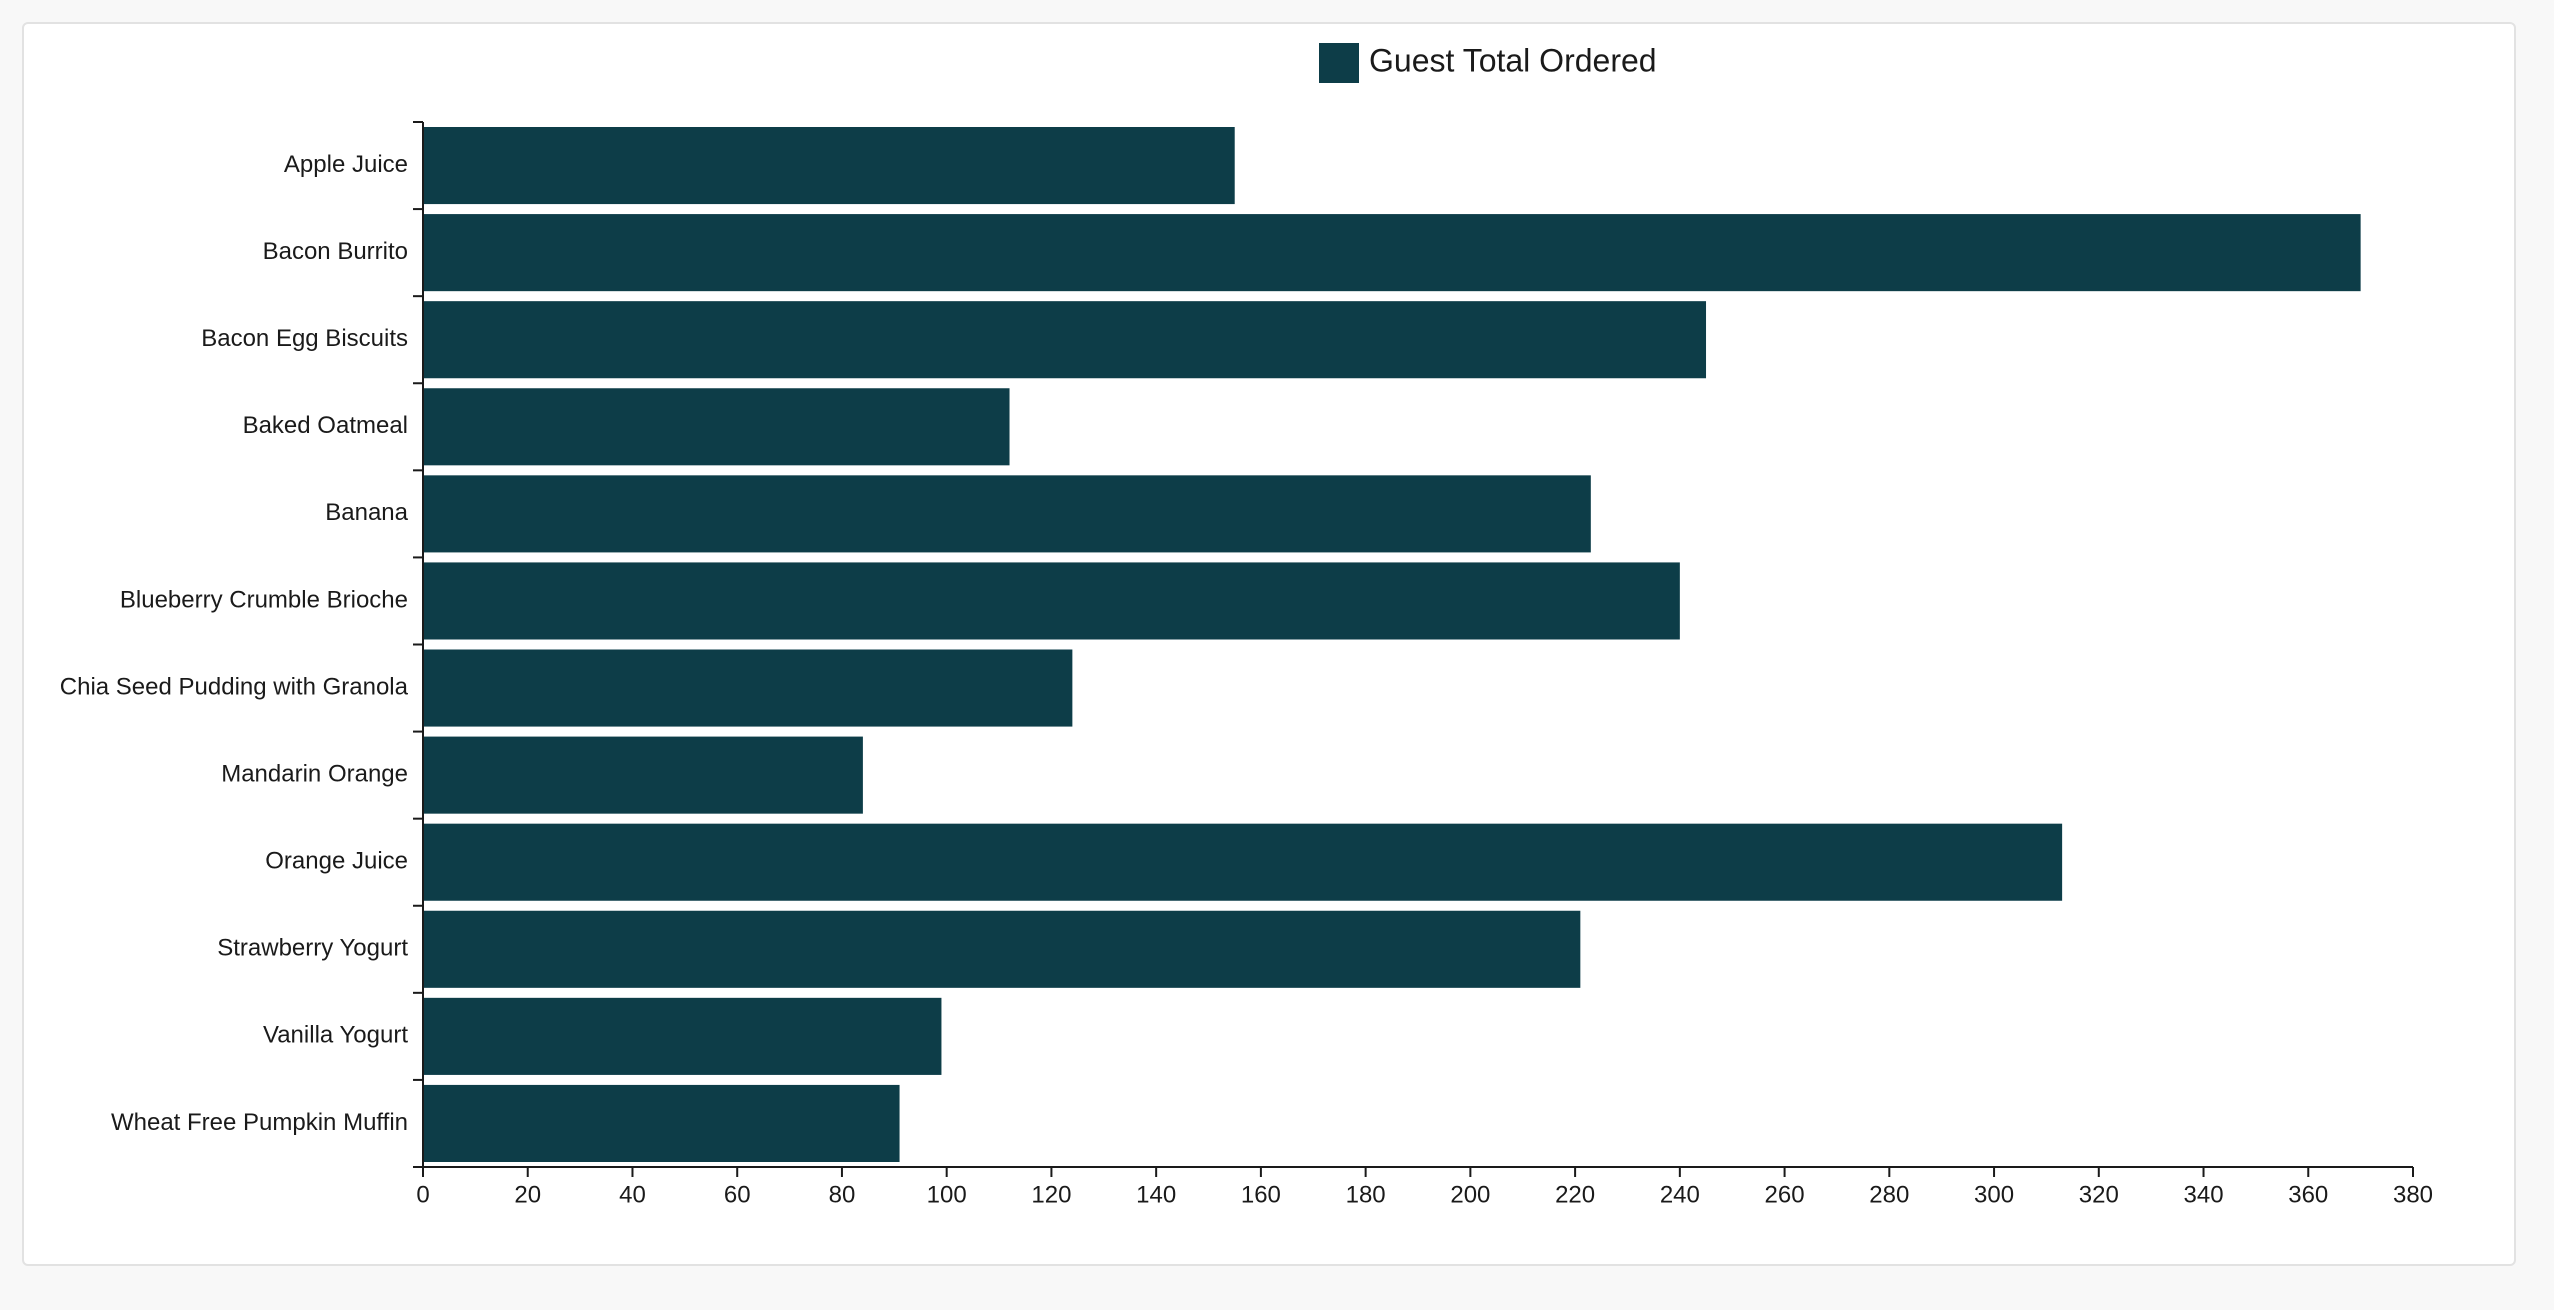 This screenshot has width=2554, height=1310. What do you see at coordinates (682, 1036) in the screenshot?
I see `bar-vanilla-yogurt` at bounding box center [682, 1036].